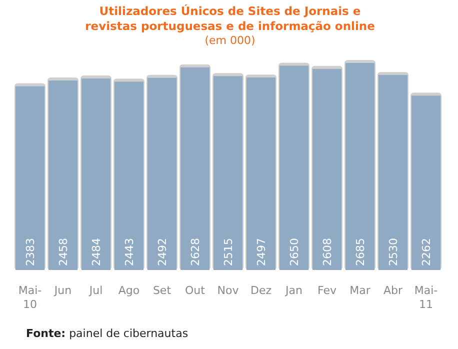 The image size is (458, 349). Describe the element at coordinates (360, 252) in the screenshot. I see `data-label: 2685` at that location.